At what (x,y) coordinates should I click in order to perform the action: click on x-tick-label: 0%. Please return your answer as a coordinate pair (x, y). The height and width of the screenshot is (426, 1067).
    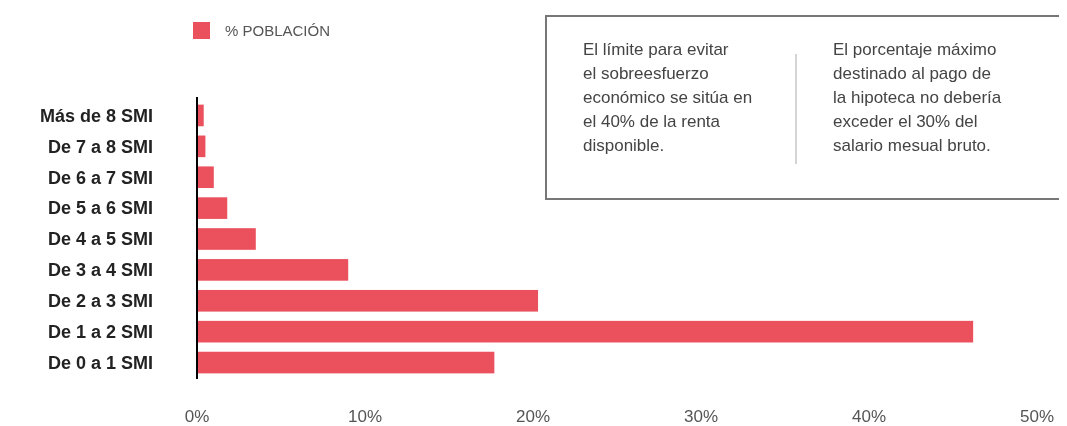
    Looking at the image, I should click on (197, 416).